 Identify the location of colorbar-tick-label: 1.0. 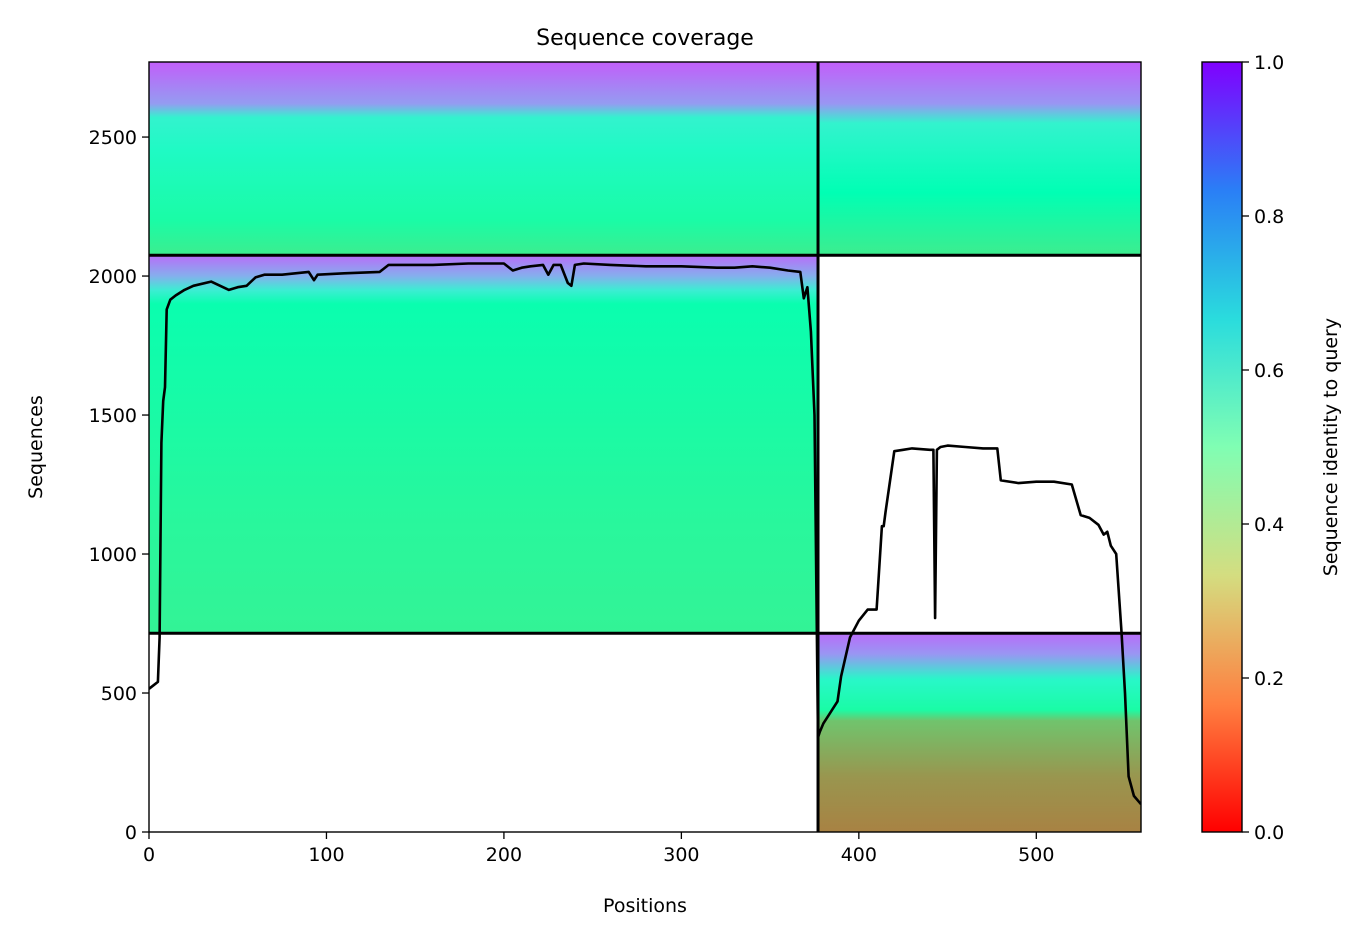
(1269, 63).